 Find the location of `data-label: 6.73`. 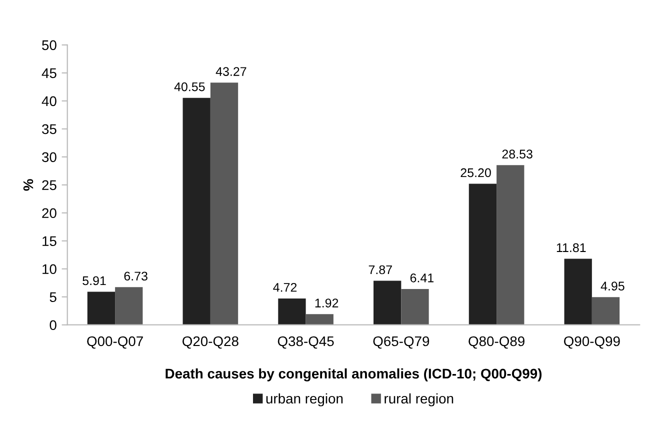

data-label: 6.73 is located at coordinates (136, 276).